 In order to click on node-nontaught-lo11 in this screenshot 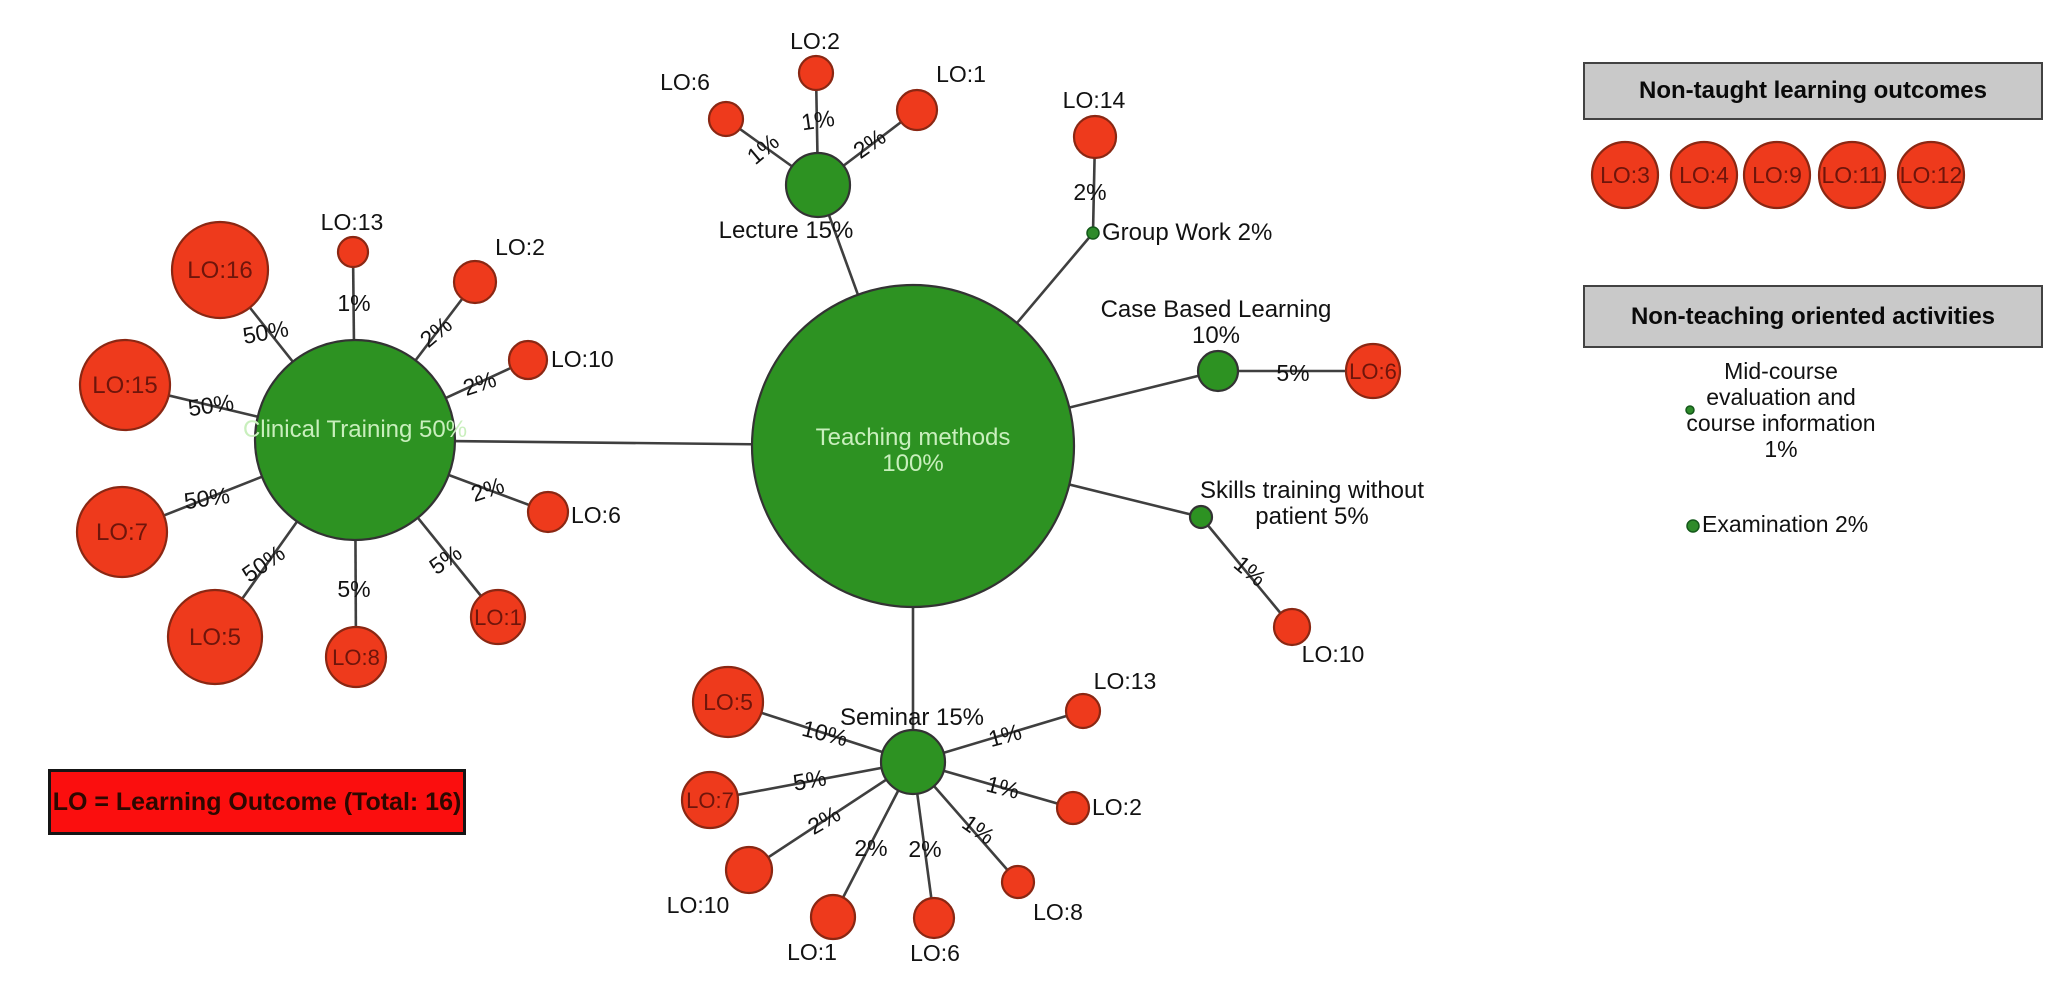, I will do `click(1852, 175)`.